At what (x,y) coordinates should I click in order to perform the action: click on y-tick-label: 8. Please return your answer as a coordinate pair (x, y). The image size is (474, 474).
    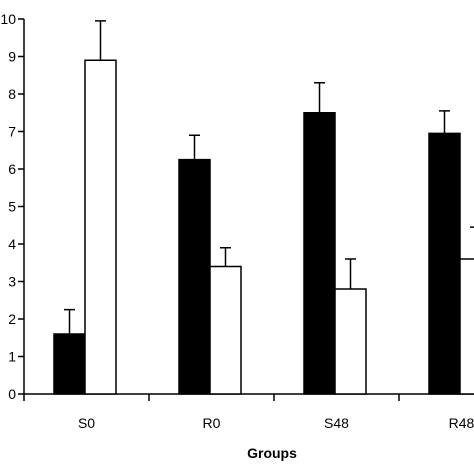
    Looking at the image, I should click on (12, 94).